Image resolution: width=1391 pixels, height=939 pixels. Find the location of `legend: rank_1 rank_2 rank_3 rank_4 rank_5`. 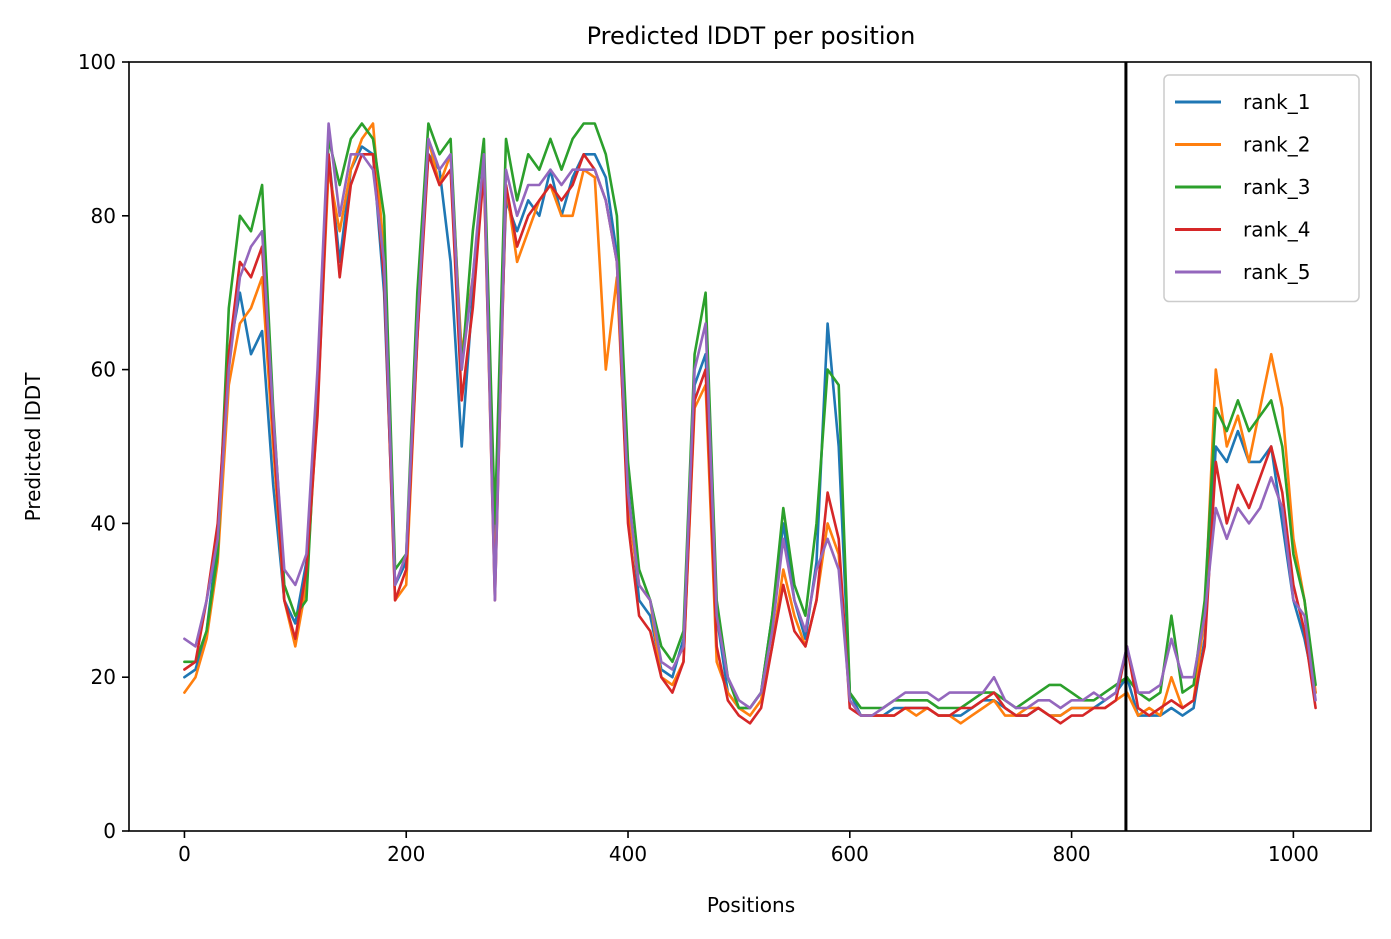

legend: rank_1 rank_2 rank_3 rank_4 rank_5 is located at coordinates (1261, 188).